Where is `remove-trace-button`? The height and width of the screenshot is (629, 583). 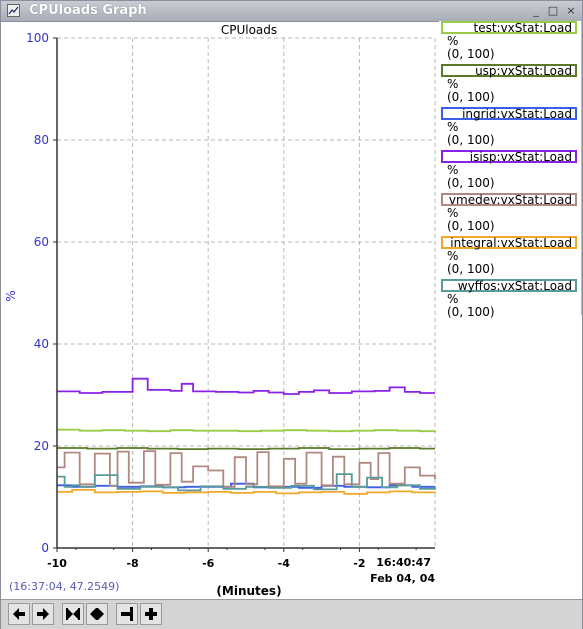 remove-trace-button is located at coordinates (127, 614).